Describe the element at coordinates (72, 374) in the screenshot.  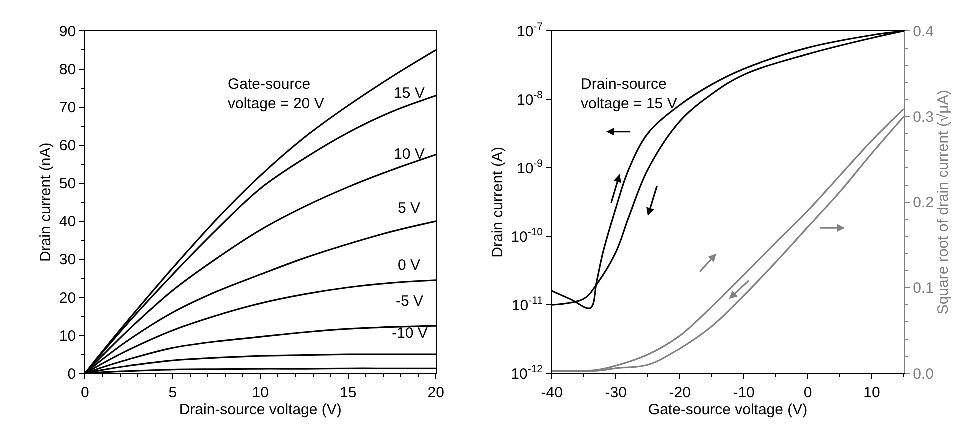
I see `y-tick-label: 0` at that location.